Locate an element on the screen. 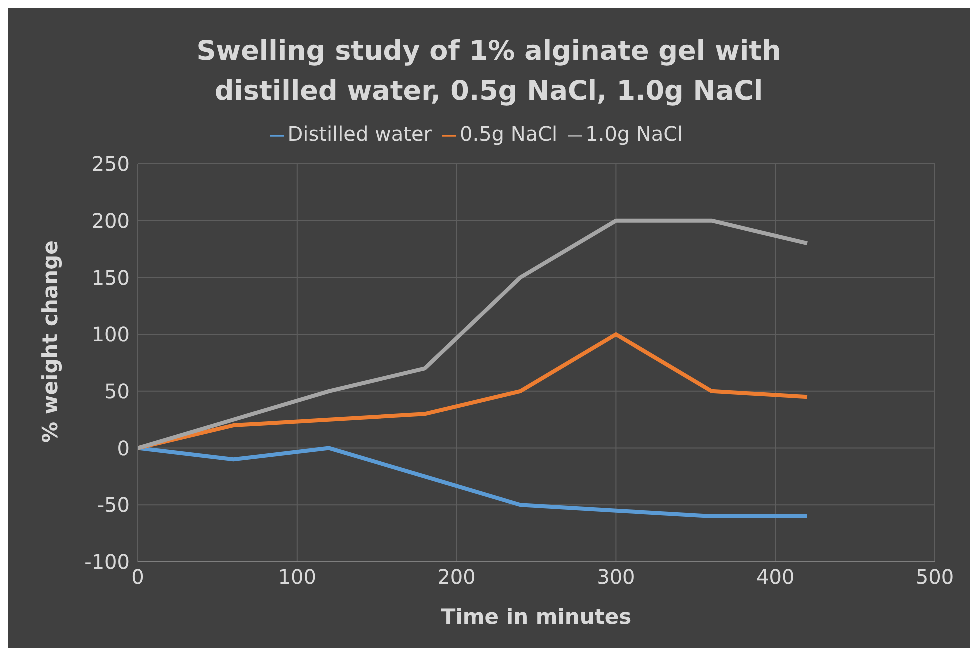  x-axis-title: Time in minutes is located at coordinates (536, 617).